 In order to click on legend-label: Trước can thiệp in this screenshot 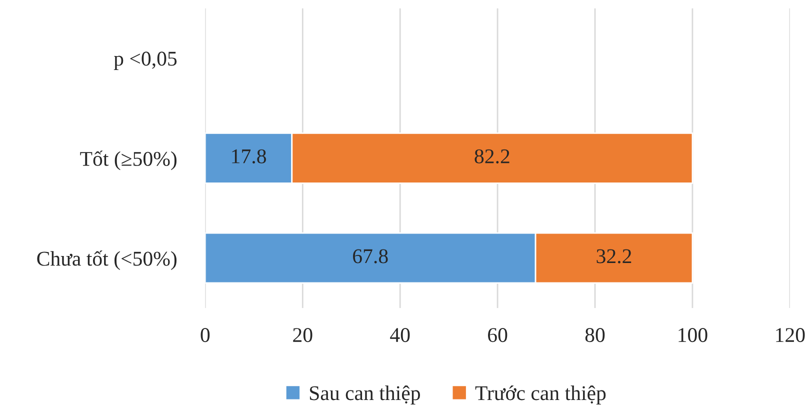, I will do `click(540, 395)`.